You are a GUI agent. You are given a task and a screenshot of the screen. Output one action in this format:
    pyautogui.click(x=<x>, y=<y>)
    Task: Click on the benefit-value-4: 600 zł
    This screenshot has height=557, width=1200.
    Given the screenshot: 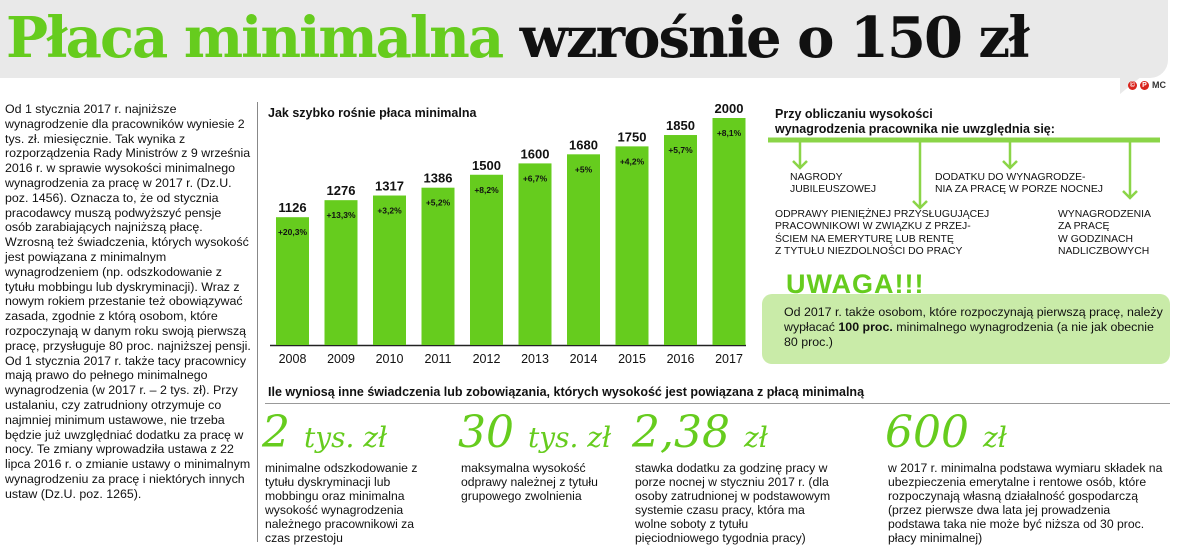 What is the action you would take?
    pyautogui.click(x=946, y=435)
    